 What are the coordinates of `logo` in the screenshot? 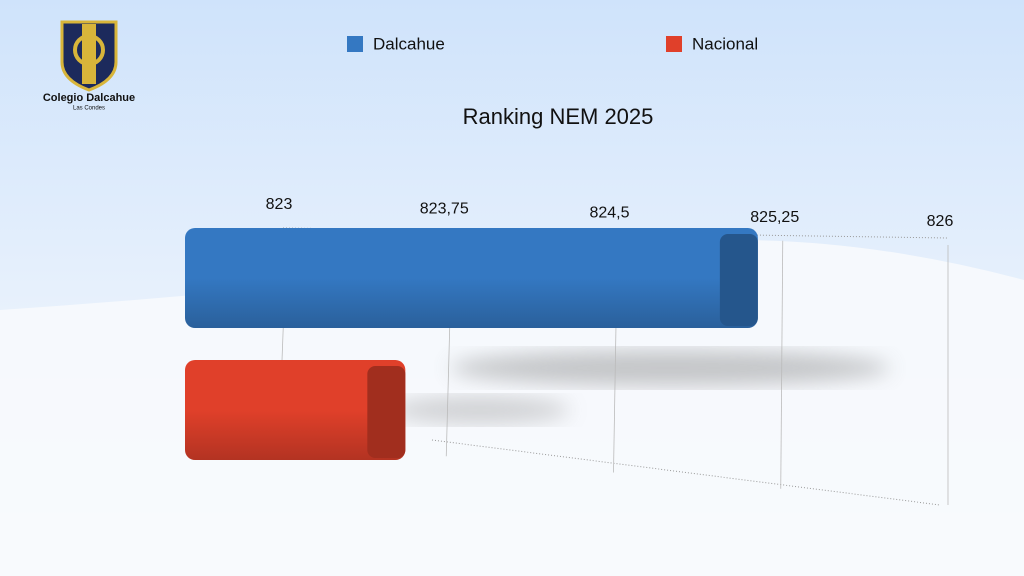 It's located at (89, 56).